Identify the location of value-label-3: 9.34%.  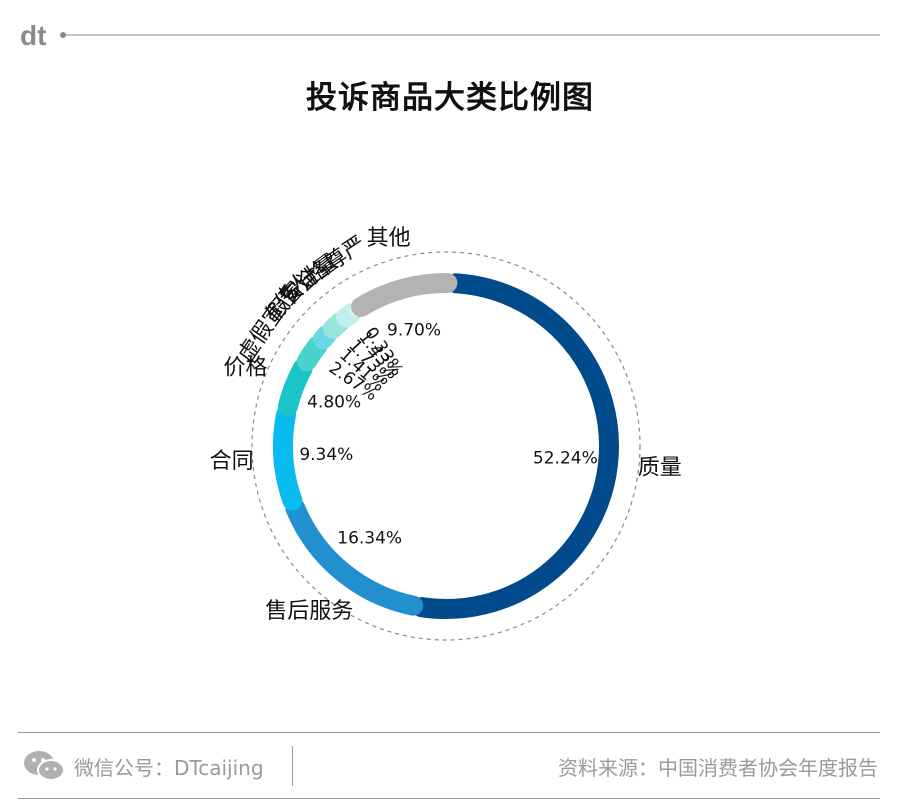
(326, 455).